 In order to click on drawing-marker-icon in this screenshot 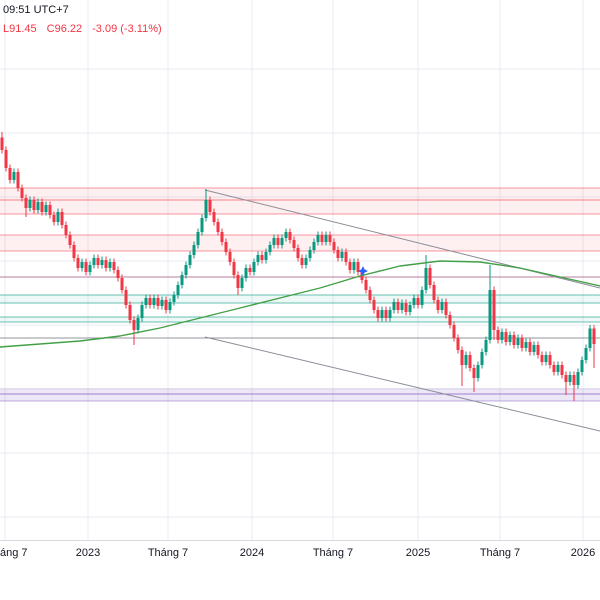, I will do `click(363, 271)`.